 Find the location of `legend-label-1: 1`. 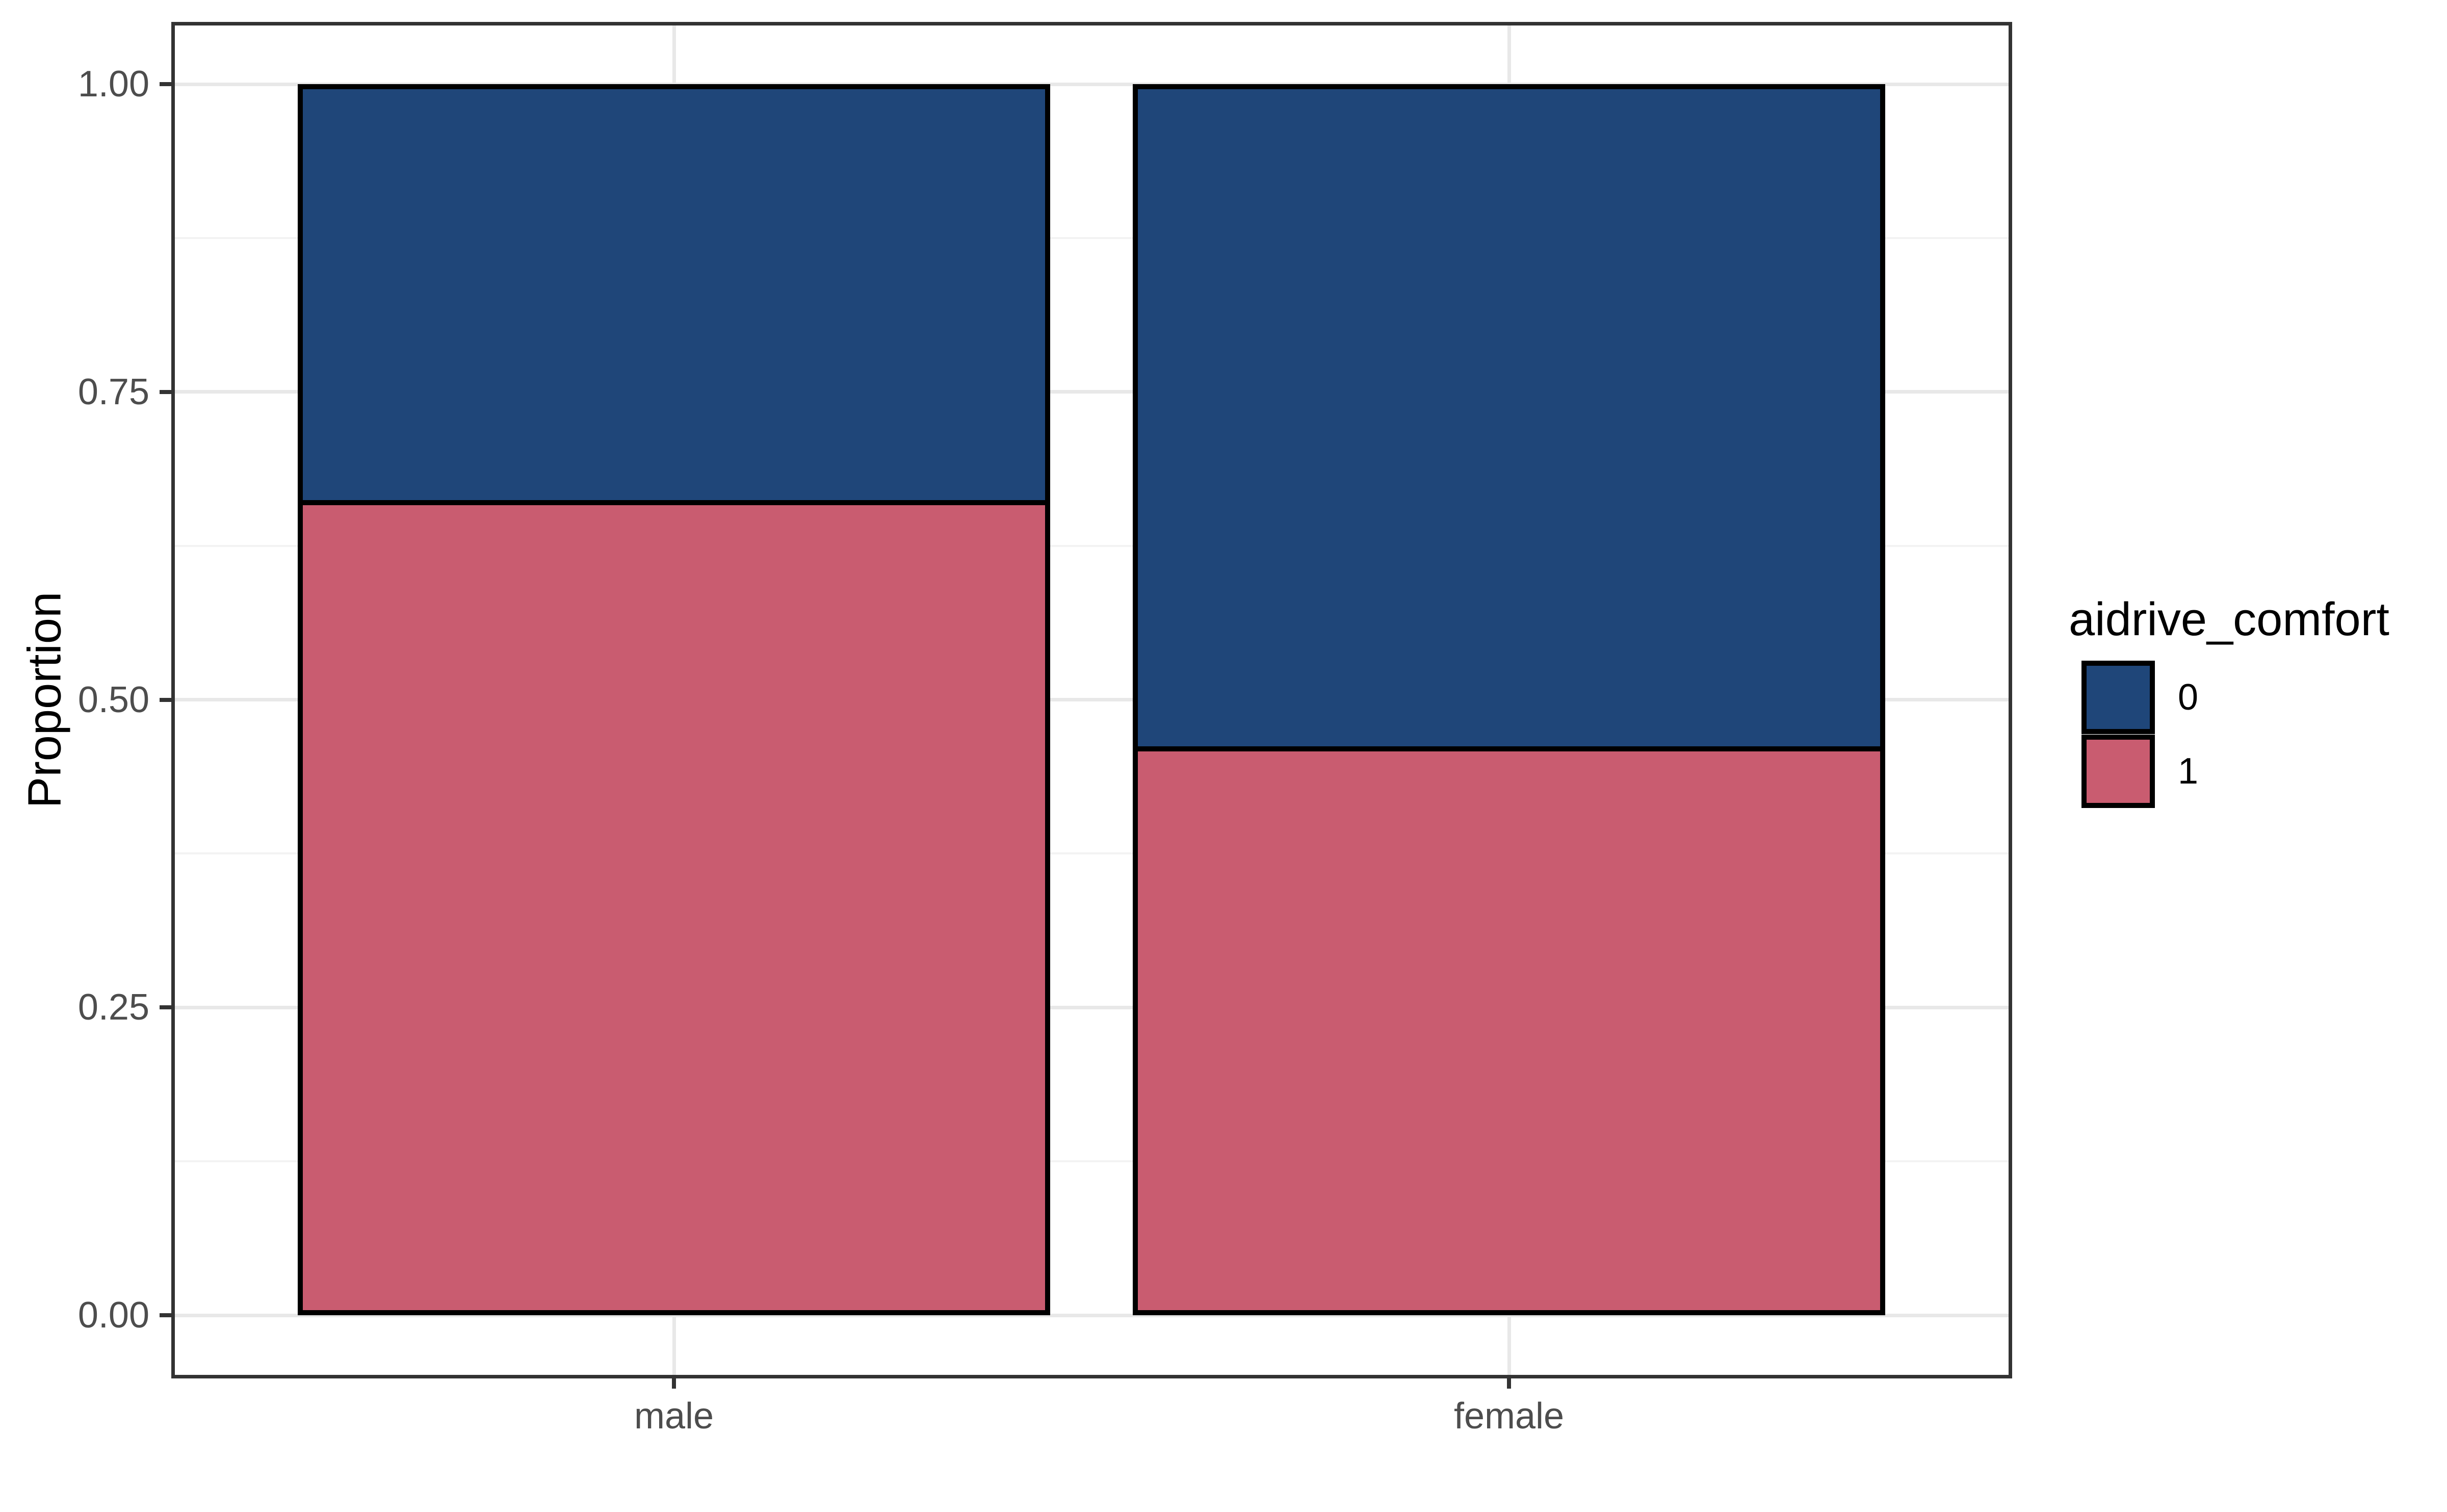

legend-label-1: 1 is located at coordinates (2188, 771).